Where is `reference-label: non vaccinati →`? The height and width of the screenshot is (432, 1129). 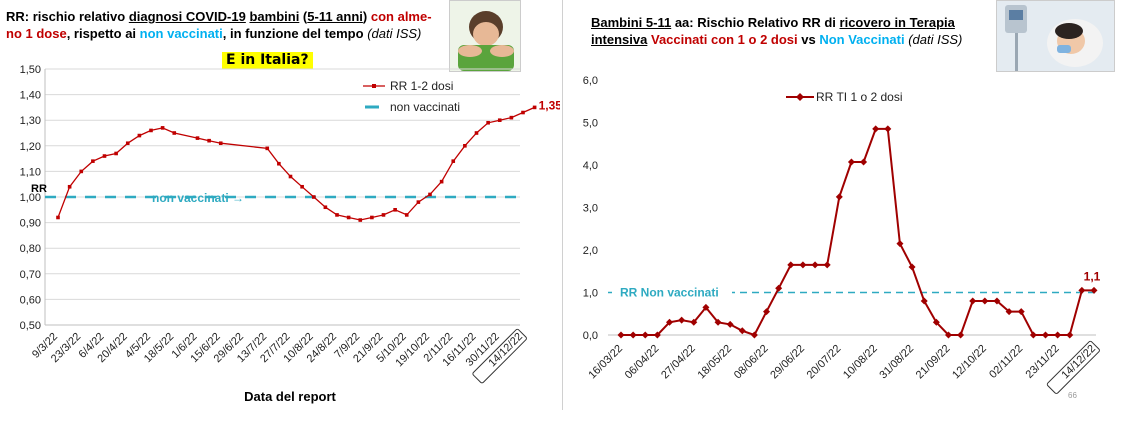
reference-label: non vaccinati → is located at coordinates (198, 198).